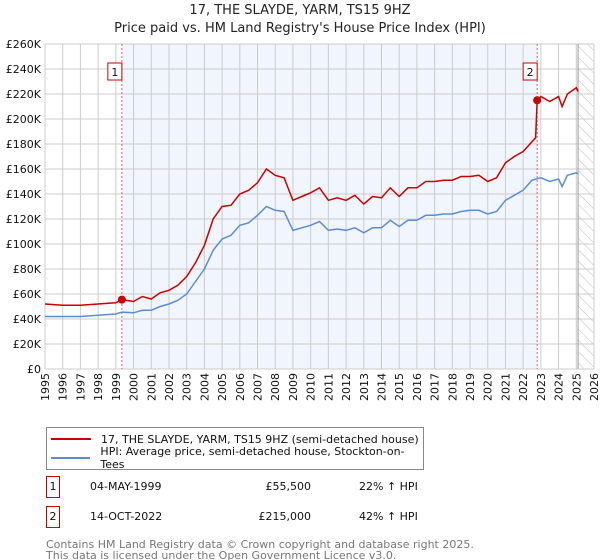 The width and height of the screenshot is (600, 560). Describe the element at coordinates (134, 387) in the screenshot. I see `x-tick-label: 2000` at that location.